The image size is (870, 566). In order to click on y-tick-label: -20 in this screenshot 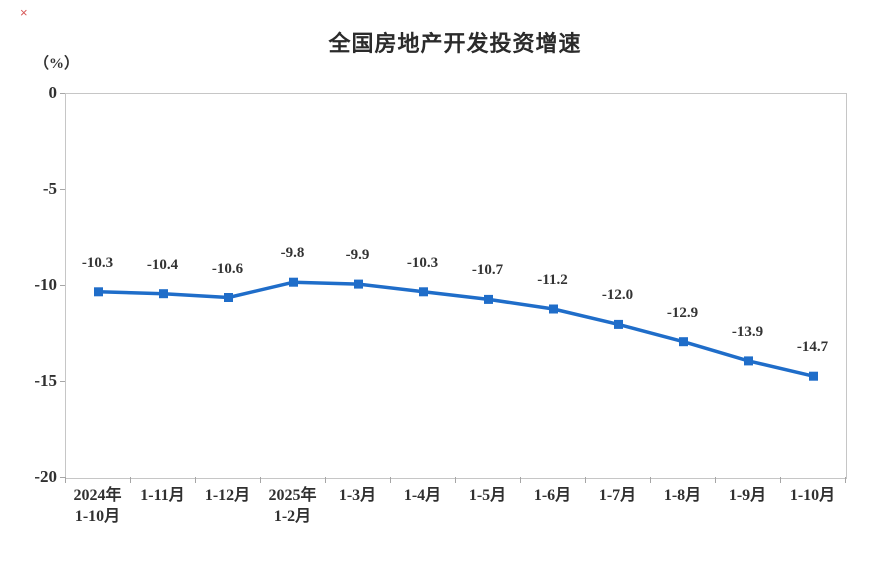, I will do `click(45, 476)`.